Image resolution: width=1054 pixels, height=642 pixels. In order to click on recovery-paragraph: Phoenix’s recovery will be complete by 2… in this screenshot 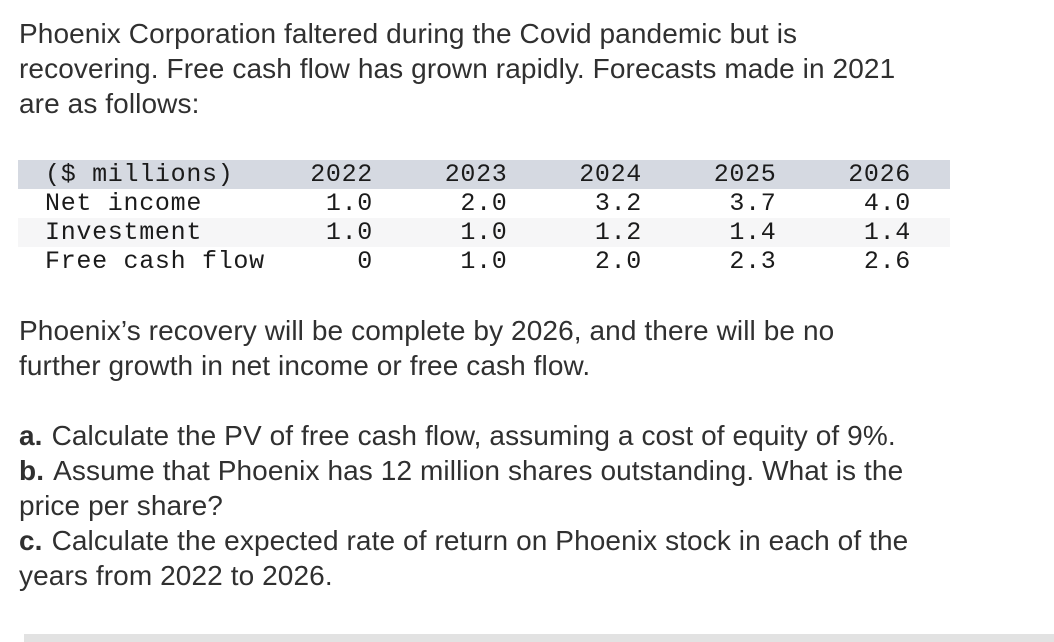, I will do `click(525, 348)`.